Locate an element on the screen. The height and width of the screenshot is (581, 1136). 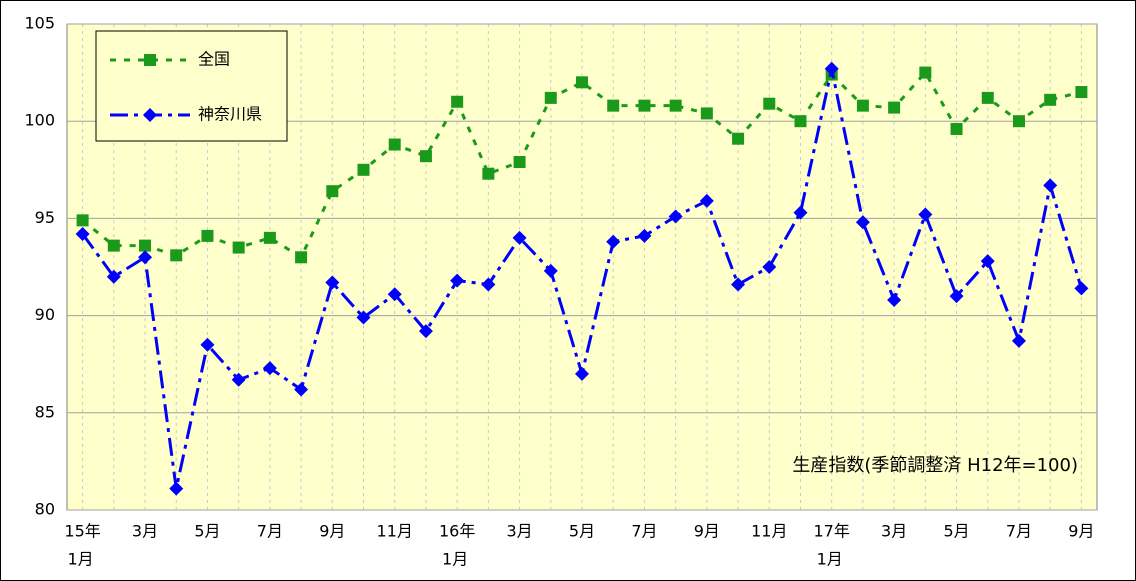
y-tick-label: 100 is located at coordinates (39, 120).